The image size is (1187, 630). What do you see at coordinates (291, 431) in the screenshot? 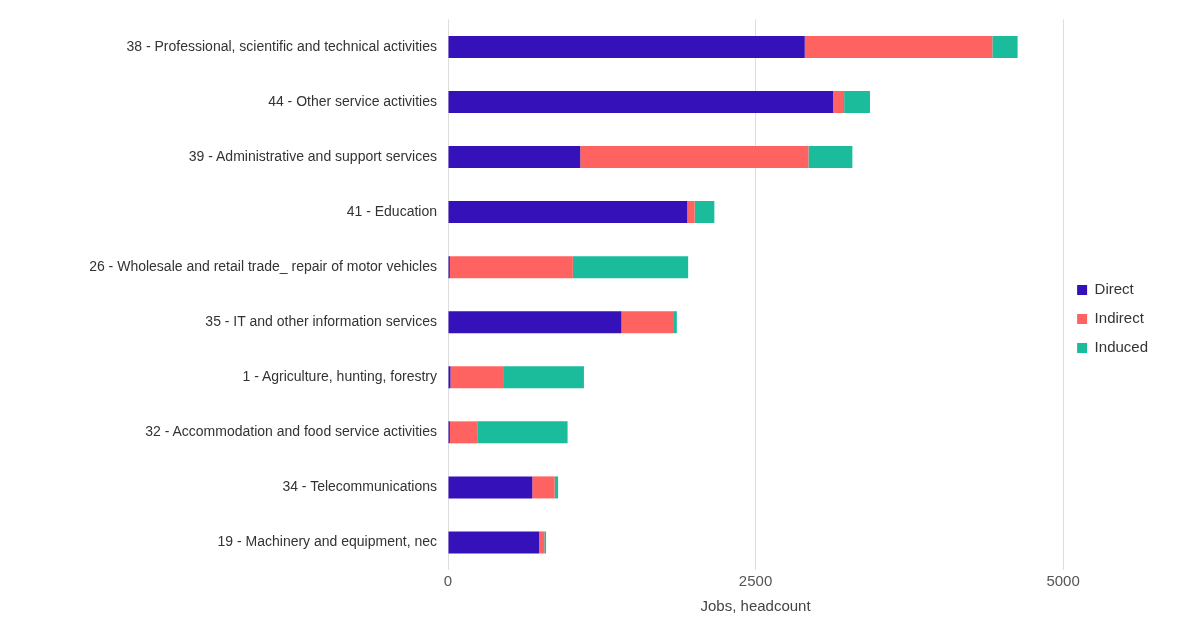
I see `y-tick-label: 32 - Accommodation and food service activities` at bounding box center [291, 431].